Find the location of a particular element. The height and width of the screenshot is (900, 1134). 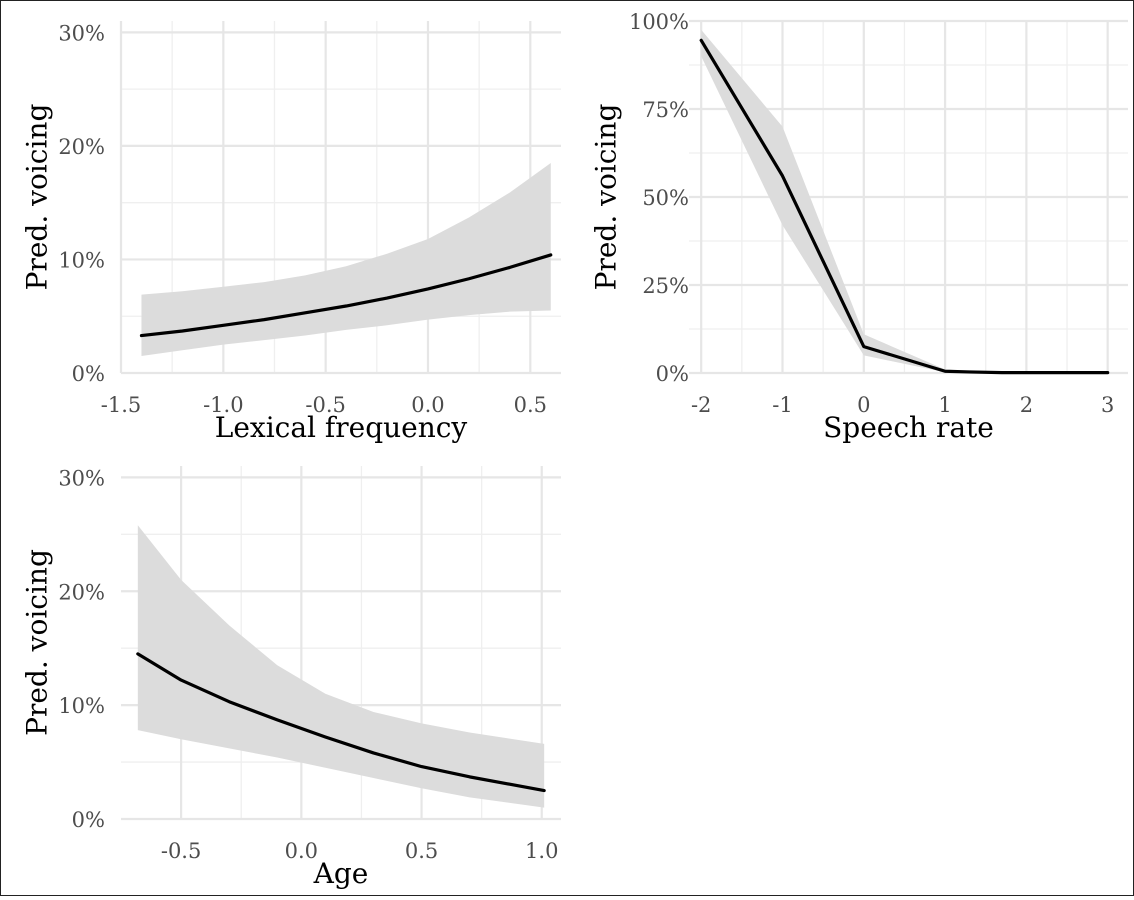

x-axis-title: Age is located at coordinates (341, 873).